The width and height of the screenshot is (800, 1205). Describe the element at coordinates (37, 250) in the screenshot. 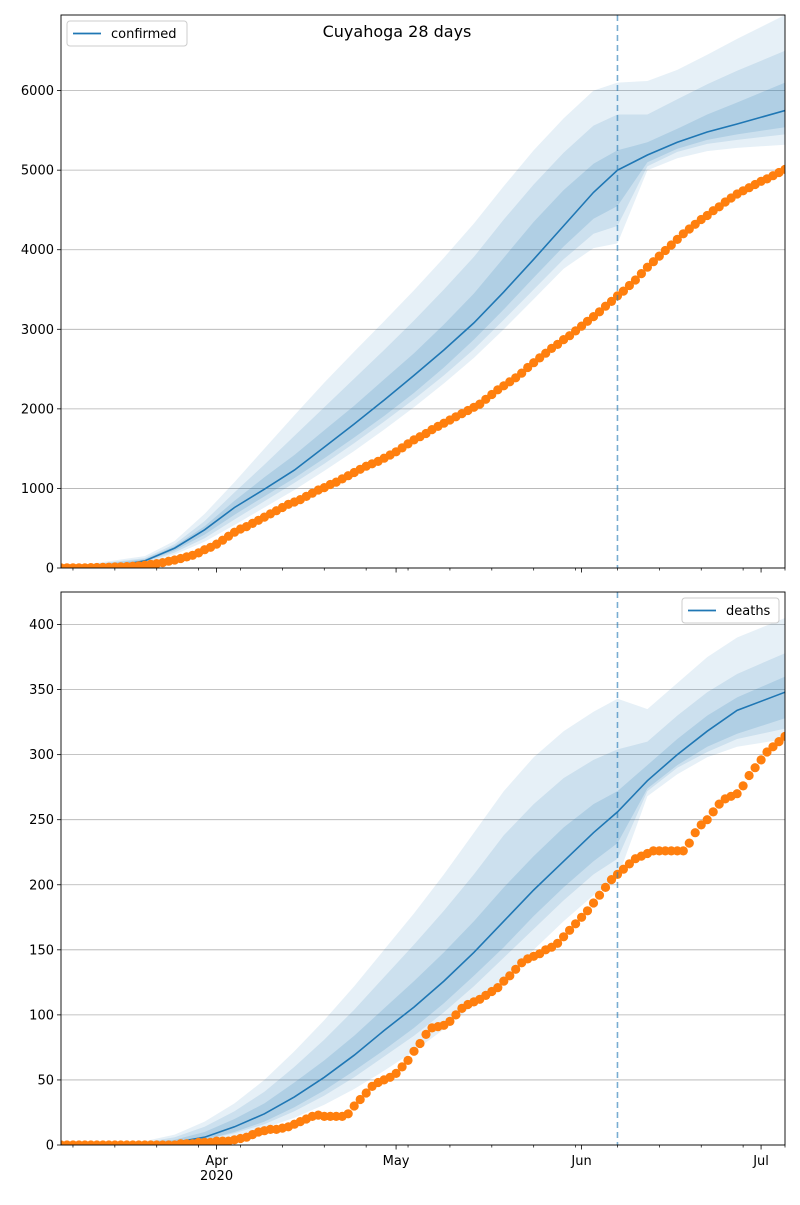

I see `y-tick-label: 4000` at that location.